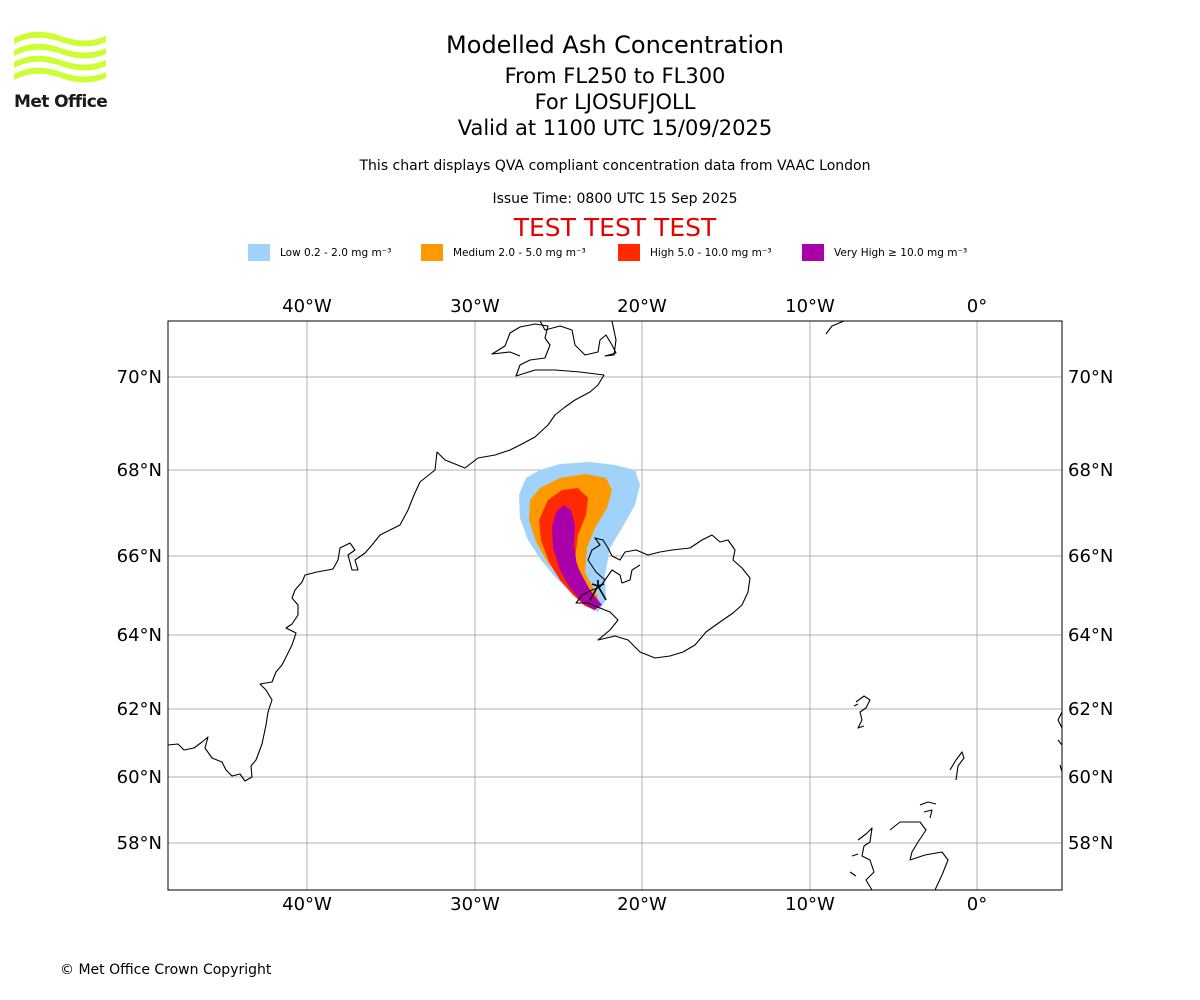 The width and height of the screenshot is (1200, 1000). Describe the element at coordinates (259, 252) in the screenshot. I see `legend-swatch-low` at that location.